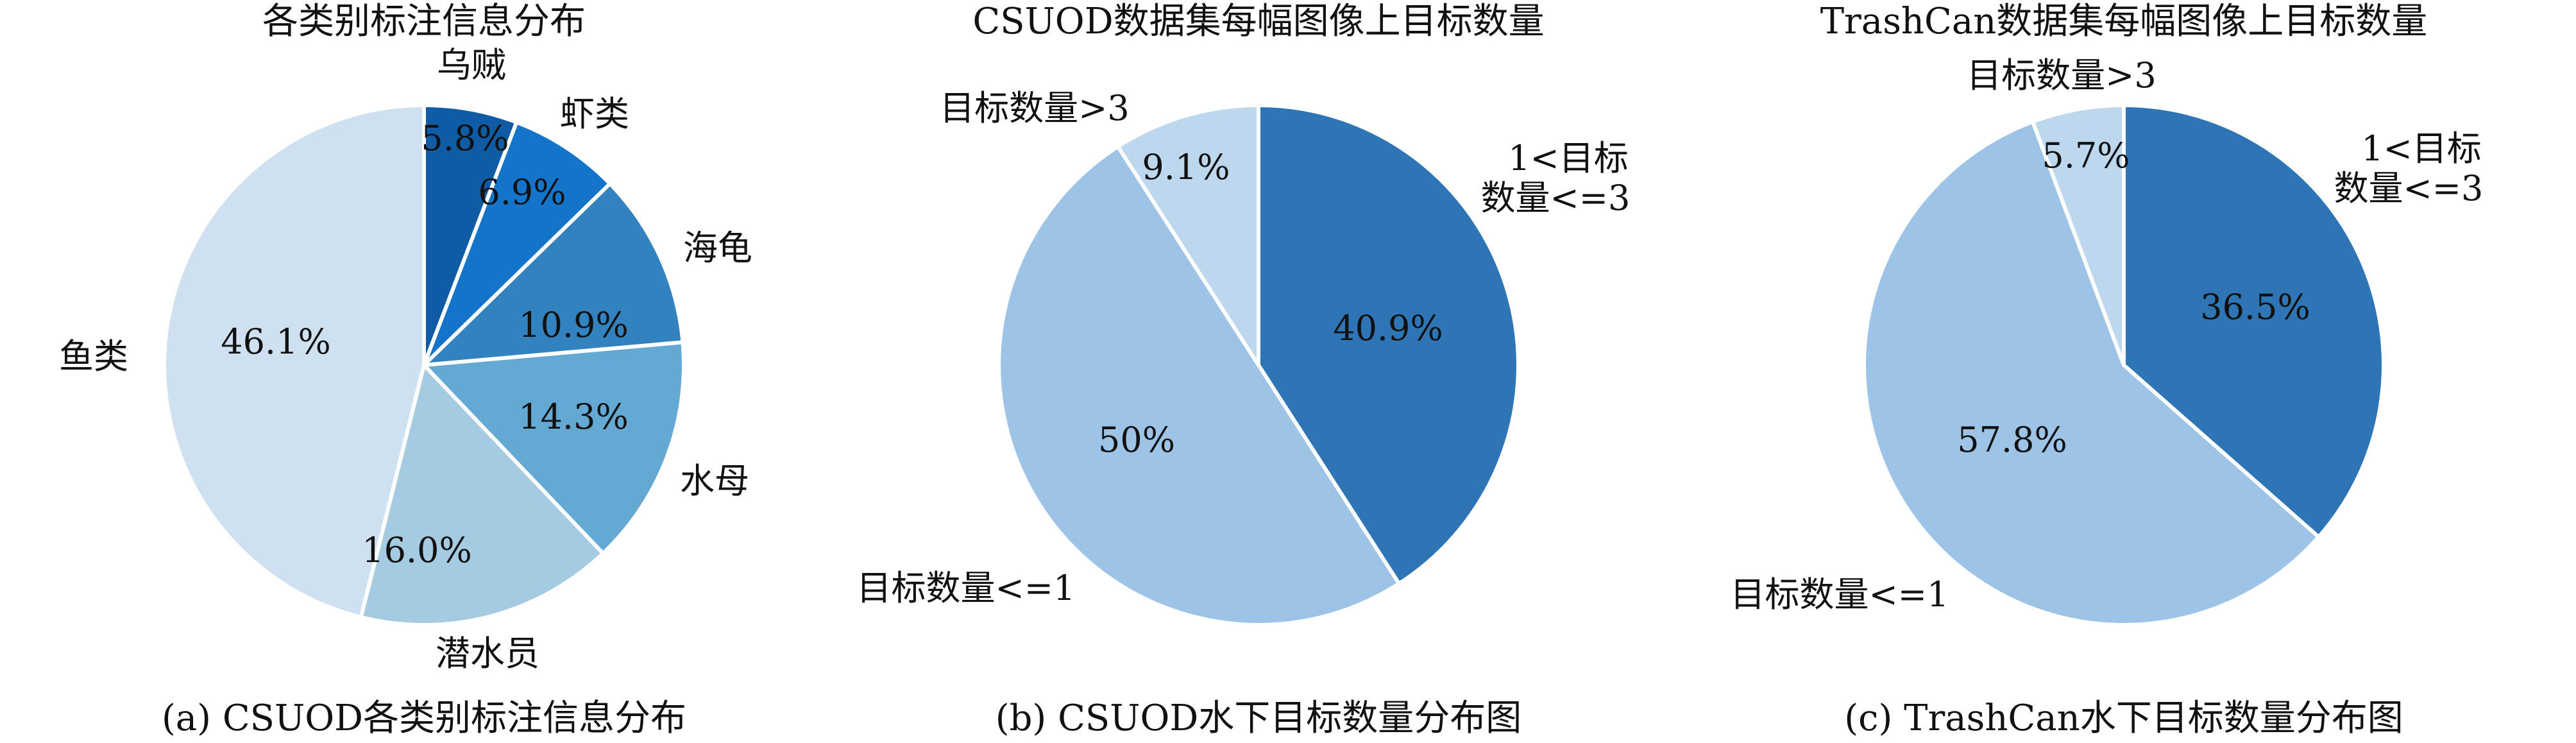 Image resolution: width=2576 pixels, height=743 pixels. I want to click on slice-percent-label: 50%, so click(1136, 440).